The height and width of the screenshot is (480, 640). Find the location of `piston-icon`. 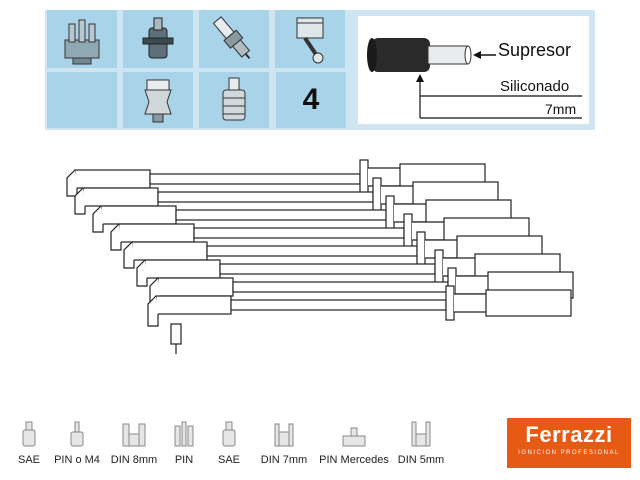

piston-icon is located at coordinates (310, 40).